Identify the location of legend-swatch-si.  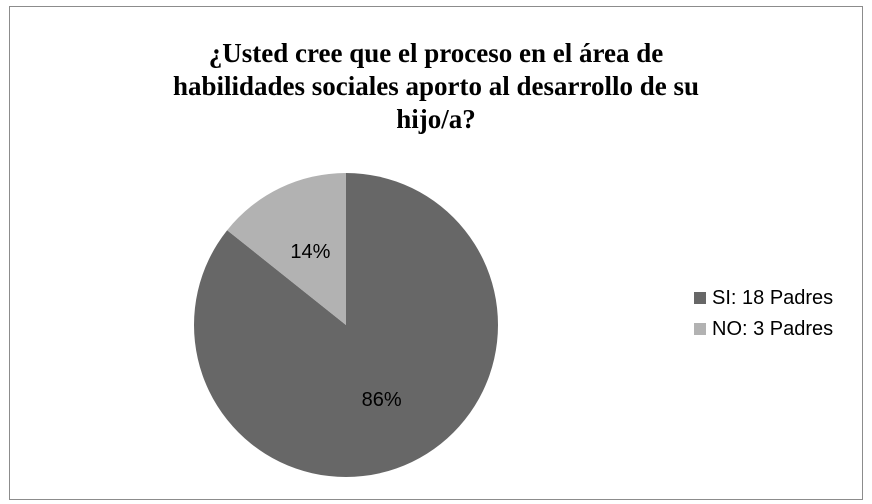
(700, 298).